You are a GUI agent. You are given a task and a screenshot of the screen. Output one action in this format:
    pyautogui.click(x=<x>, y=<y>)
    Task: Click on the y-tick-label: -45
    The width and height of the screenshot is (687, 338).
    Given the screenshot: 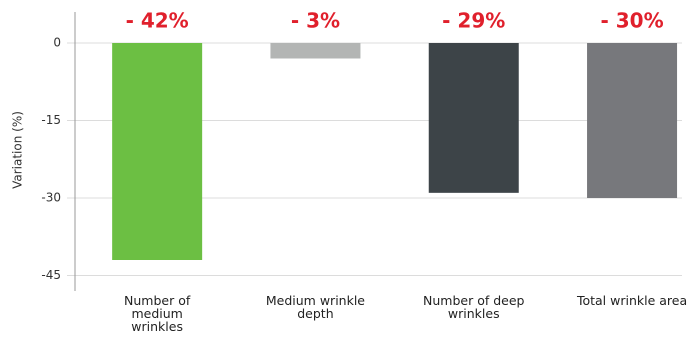 What is the action you would take?
    pyautogui.click(x=51, y=275)
    